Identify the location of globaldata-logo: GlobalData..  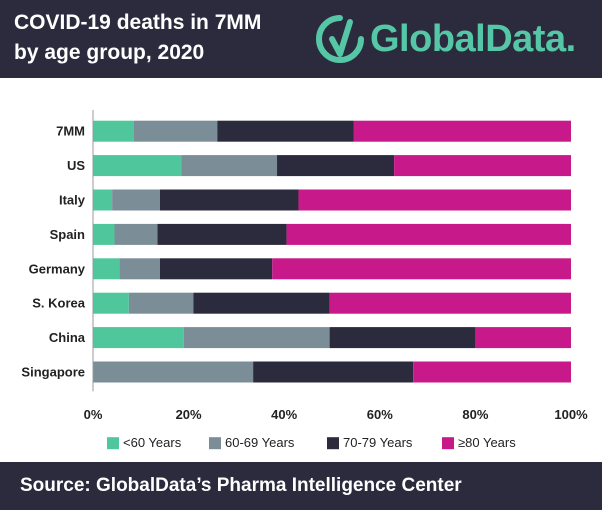
(452, 39).